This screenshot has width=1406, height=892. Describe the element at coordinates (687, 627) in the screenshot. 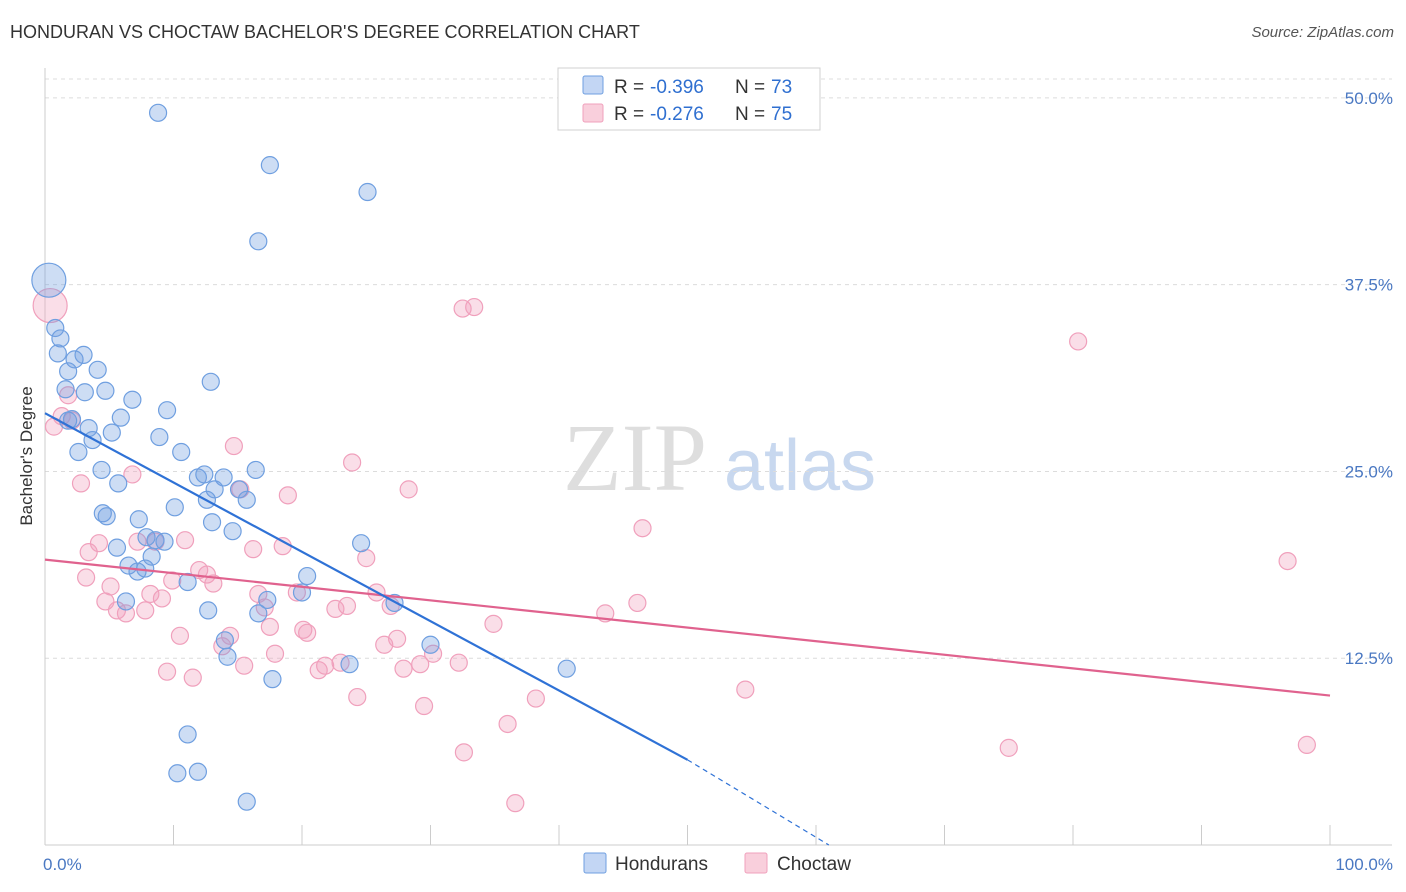

I see `choctaw-trend-line` at that location.